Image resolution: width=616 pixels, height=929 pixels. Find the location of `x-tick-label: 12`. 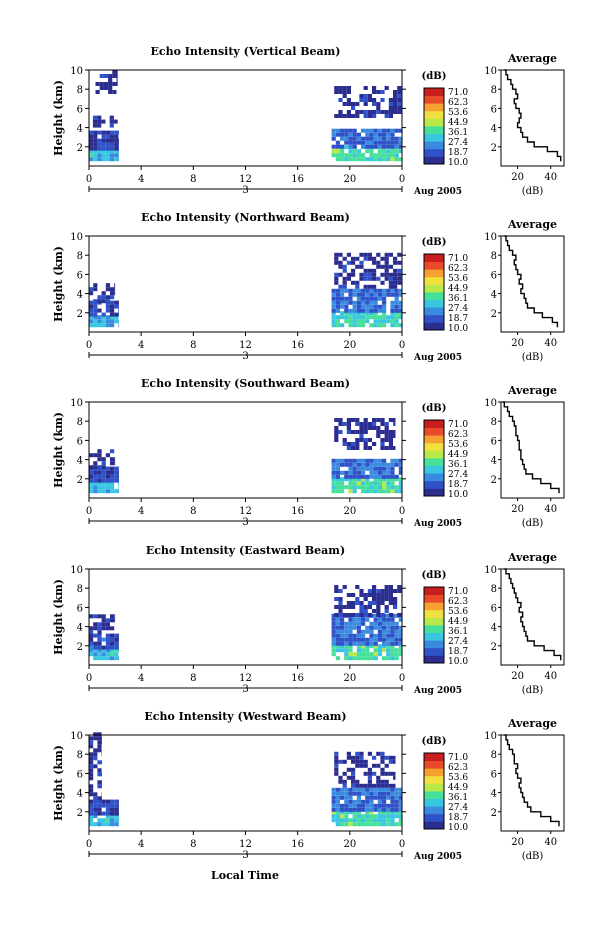

x-tick-label: 12 is located at coordinates (245, 844).